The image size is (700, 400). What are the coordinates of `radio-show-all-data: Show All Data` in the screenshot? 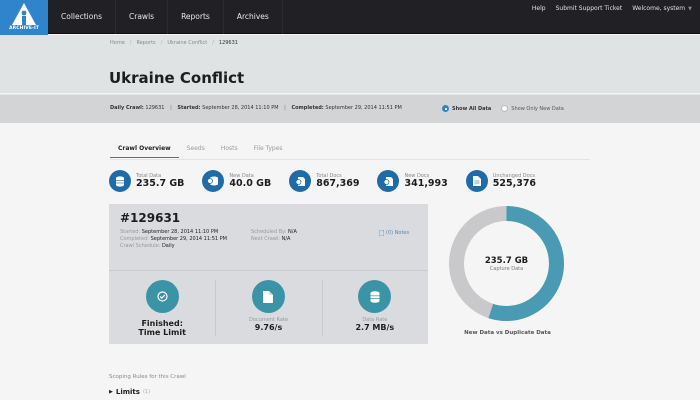 It's located at (466, 108).